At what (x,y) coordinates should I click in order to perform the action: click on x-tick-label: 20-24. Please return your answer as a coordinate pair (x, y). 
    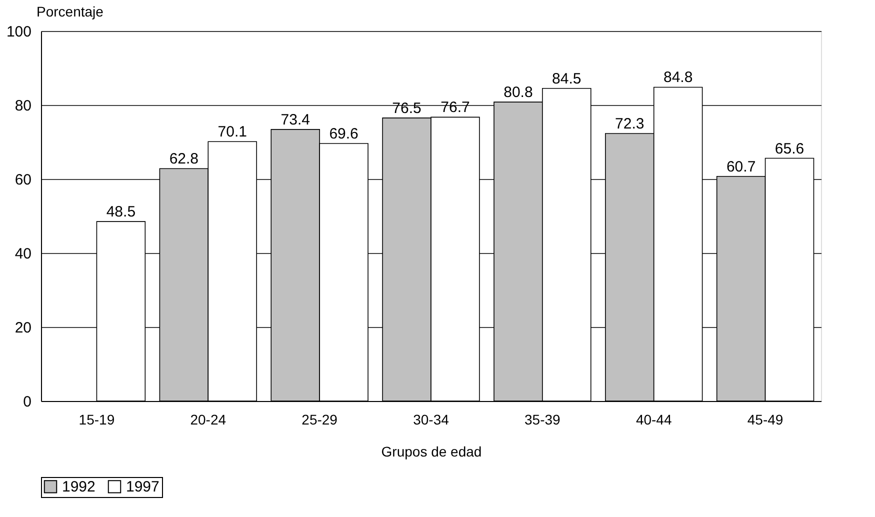
    Looking at the image, I should click on (208, 420).